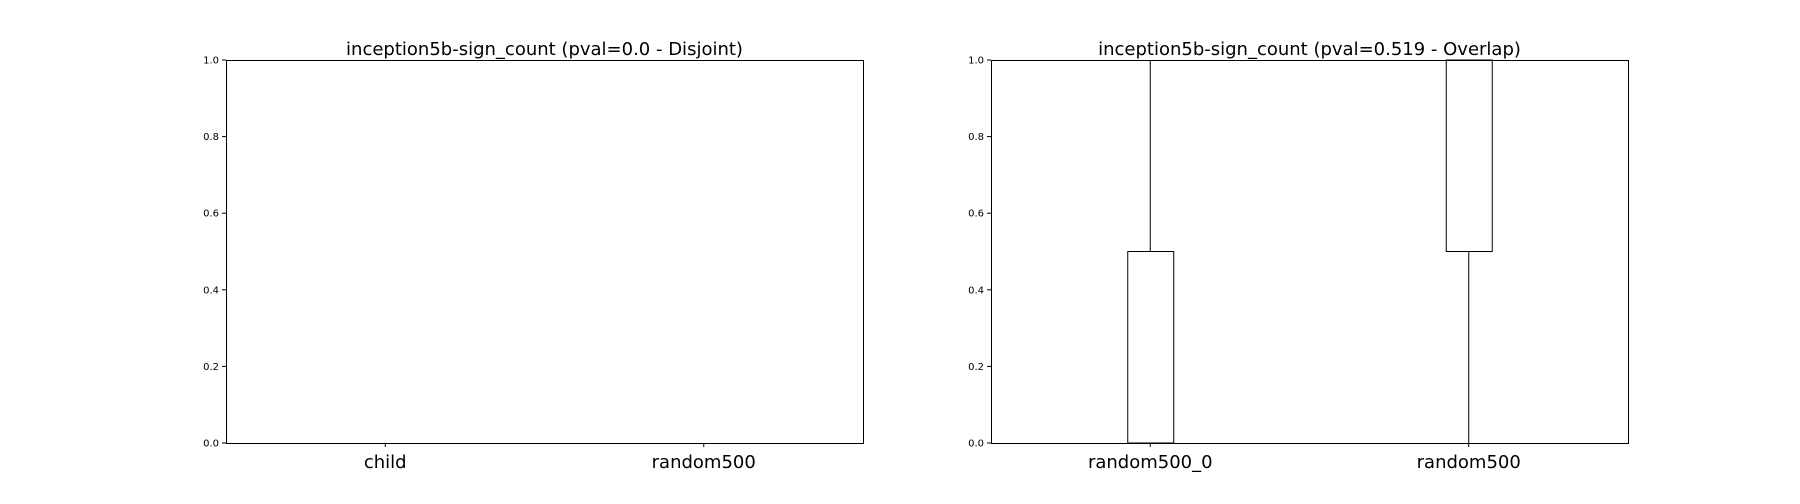 This screenshot has width=1800, height=504. I want to click on x-axis: random500_0 random500, so click(1304, 458).